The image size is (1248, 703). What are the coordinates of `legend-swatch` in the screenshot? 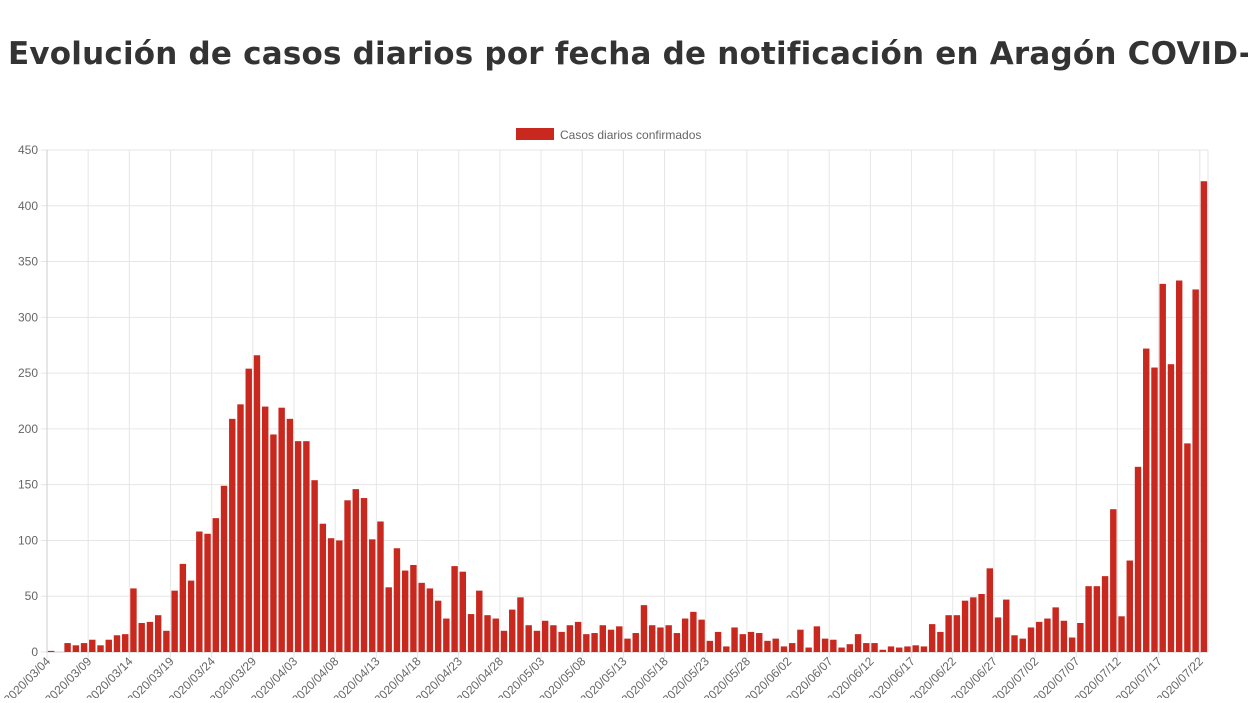 It's located at (535, 134).